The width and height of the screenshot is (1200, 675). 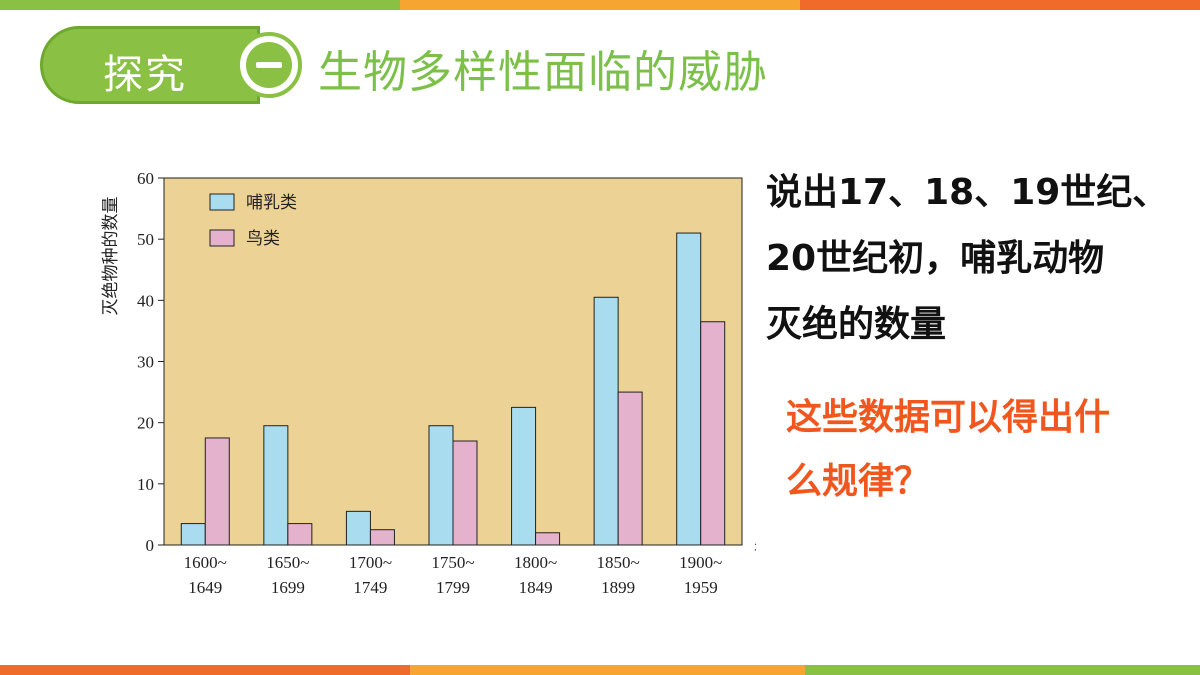 What do you see at coordinates (976, 450) in the screenshot?
I see `discussion-question: 这些数据可以得出什 么规律？` at bounding box center [976, 450].